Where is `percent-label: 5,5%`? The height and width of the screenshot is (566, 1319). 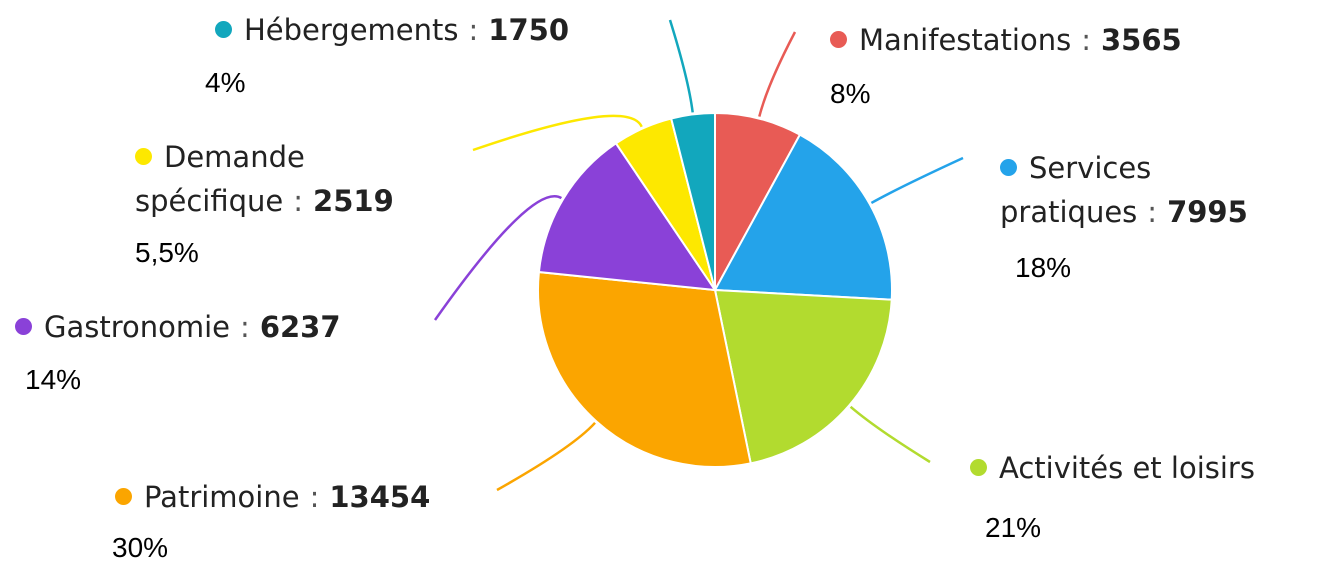 percent-label: 5,5% is located at coordinates (167, 252).